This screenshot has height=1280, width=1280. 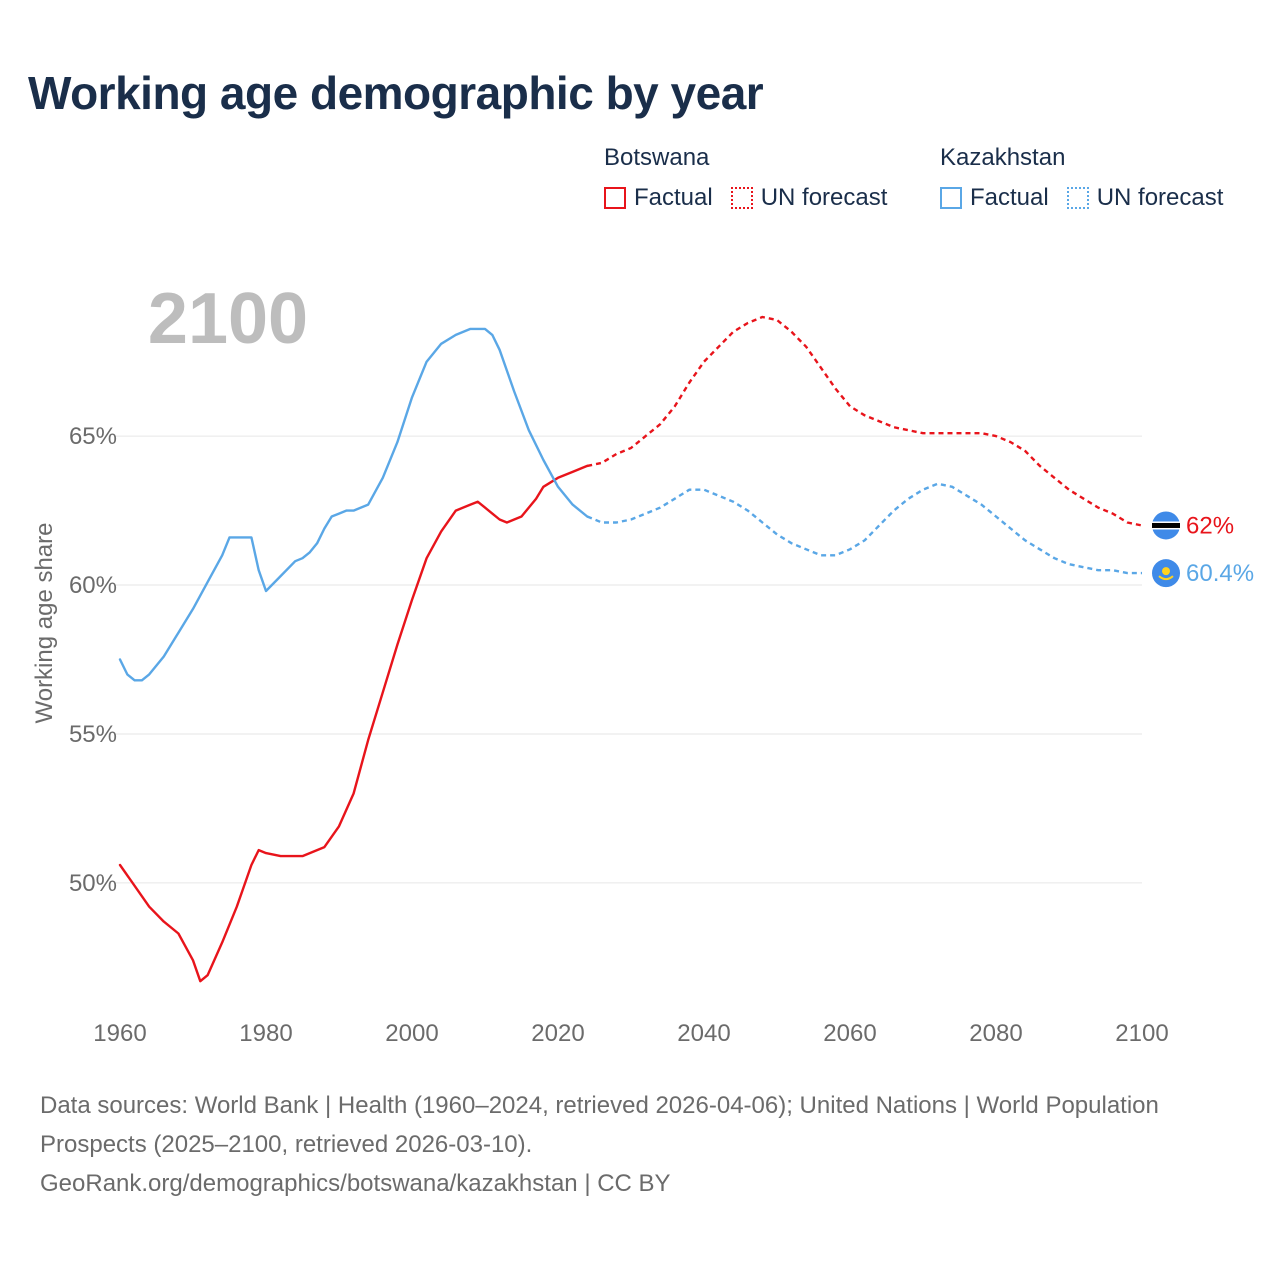 I want to click on x-tick-label: 2020, so click(x=557, y=1033).